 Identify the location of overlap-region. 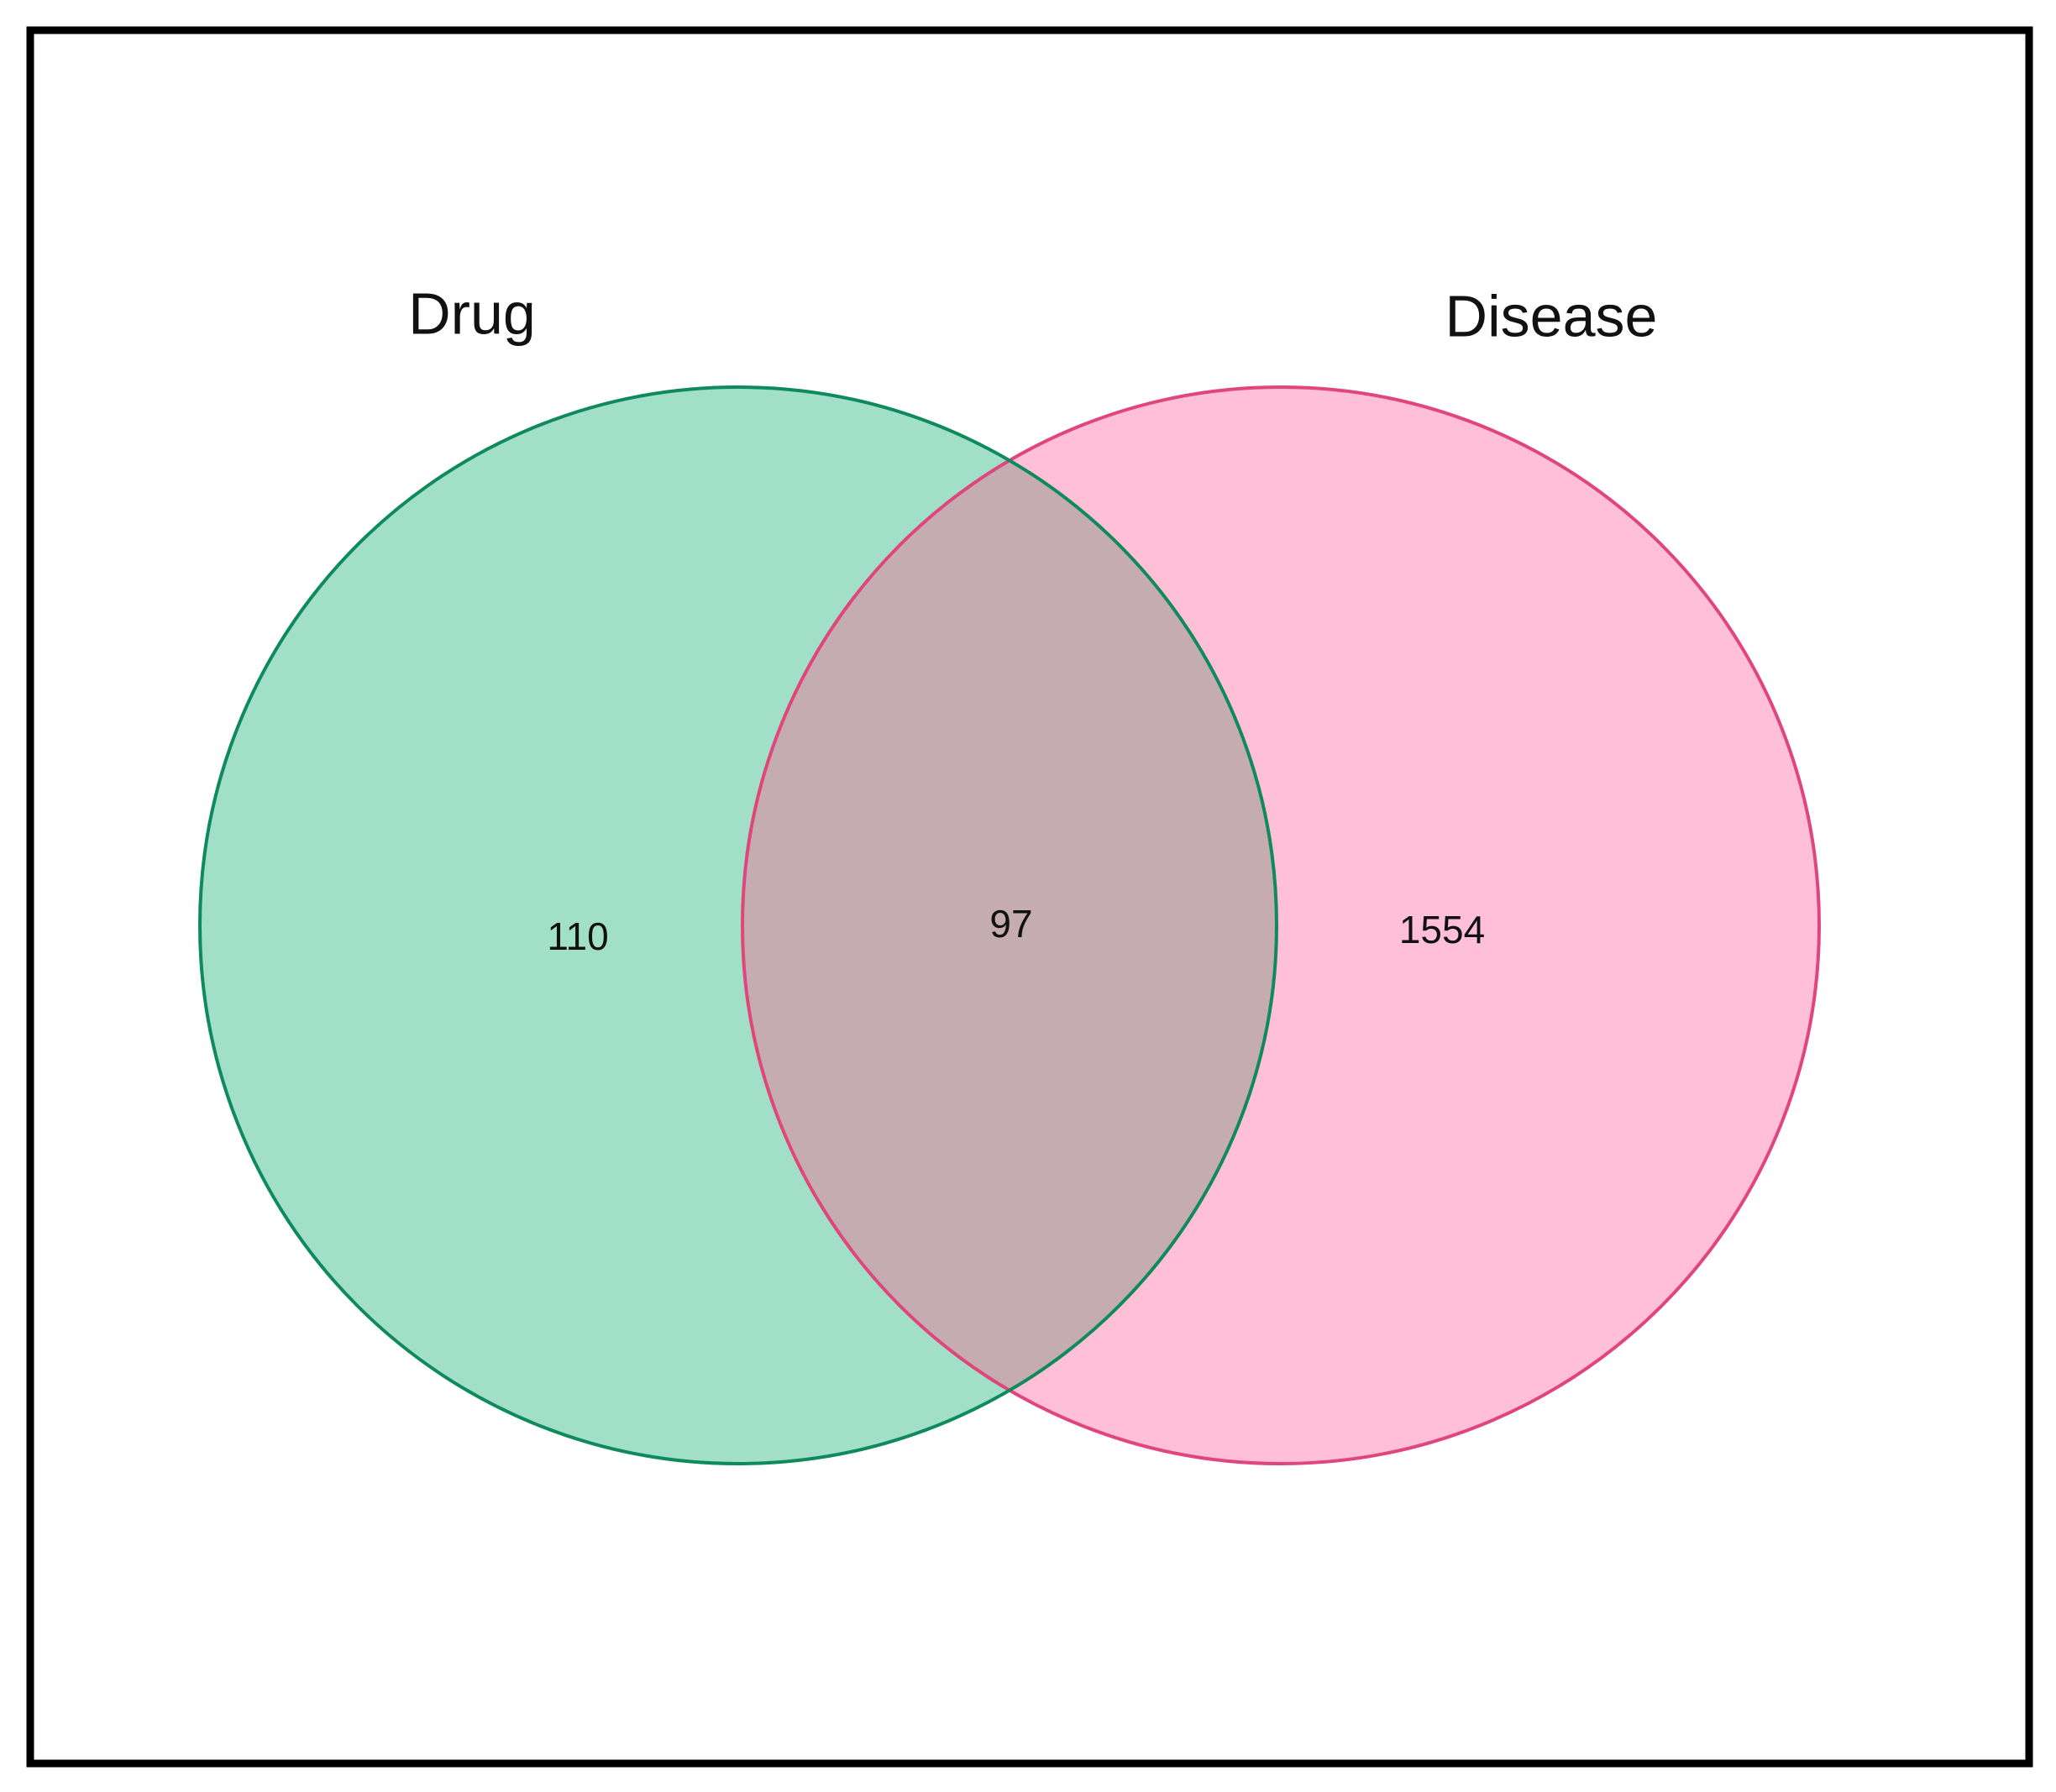
(1009, 925).